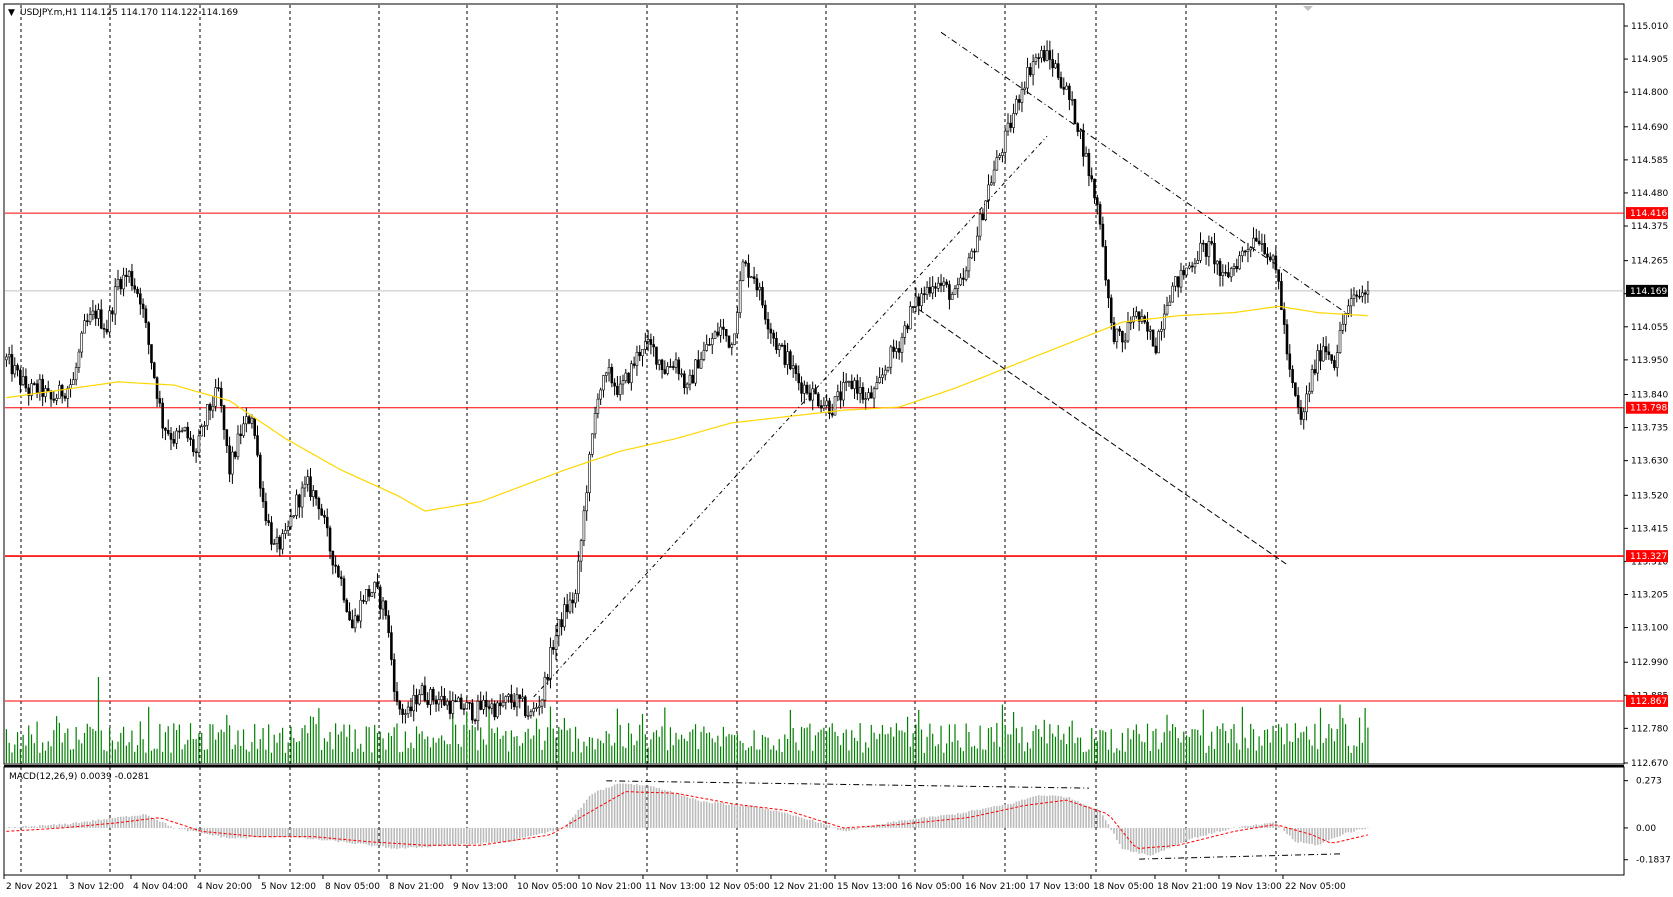 The image size is (1673, 897). I want to click on macd-tick-label: 0.00, so click(1646, 829).